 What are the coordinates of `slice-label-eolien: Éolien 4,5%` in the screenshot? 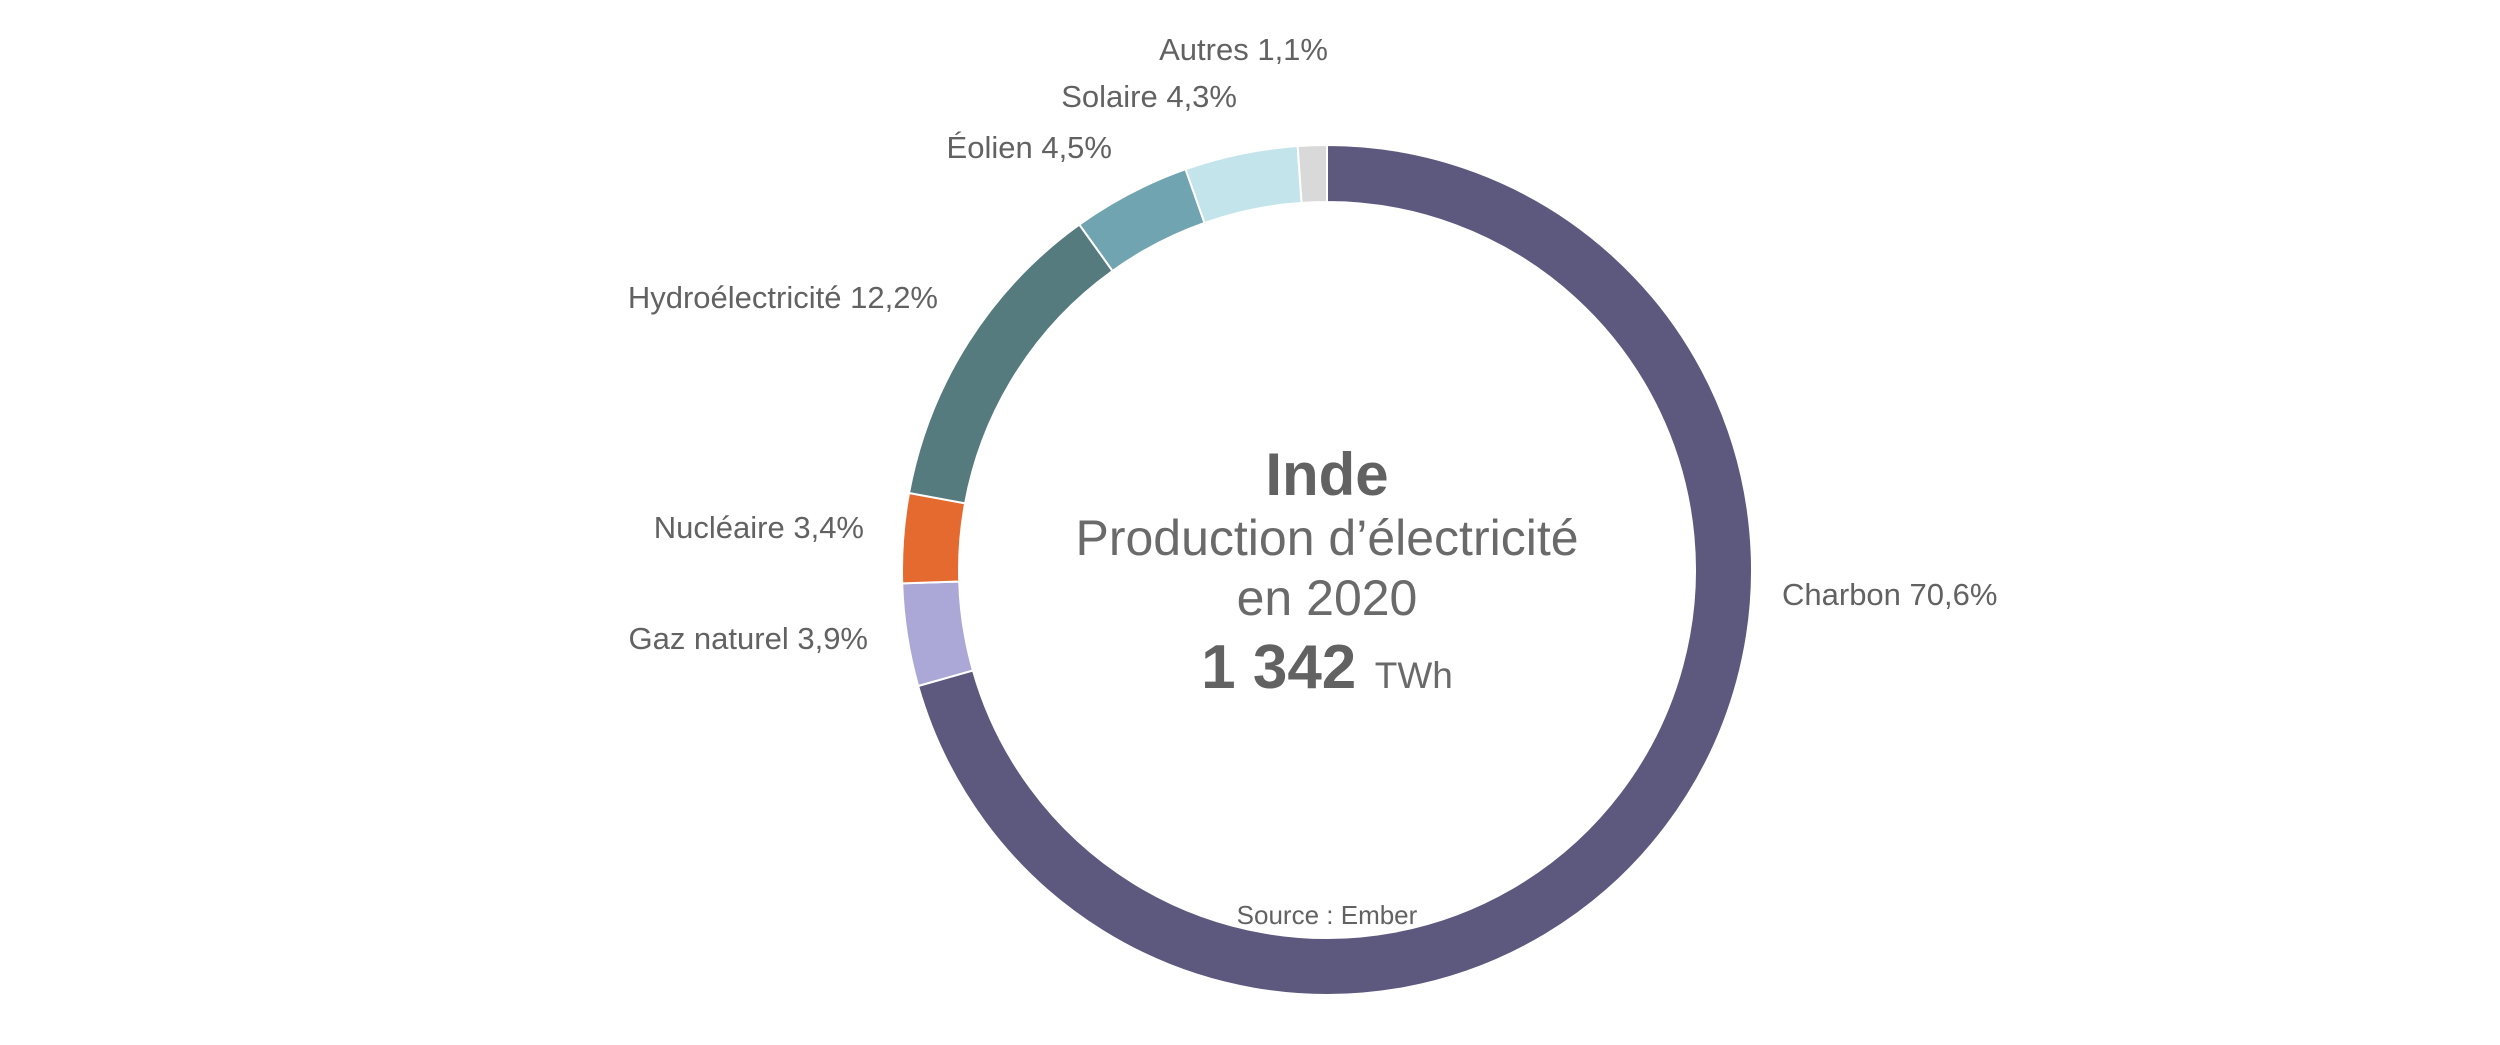 It's located at (1029, 147).